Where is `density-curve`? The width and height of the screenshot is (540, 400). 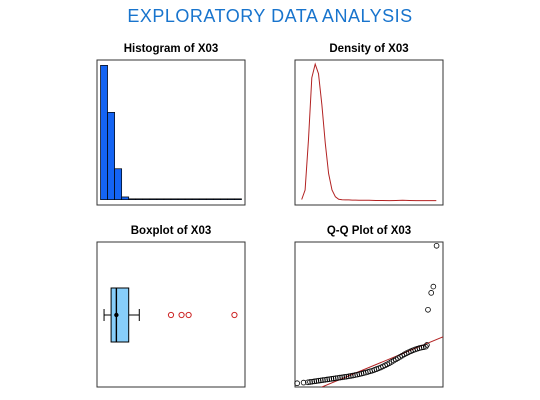
density-curve is located at coordinates (369, 132).